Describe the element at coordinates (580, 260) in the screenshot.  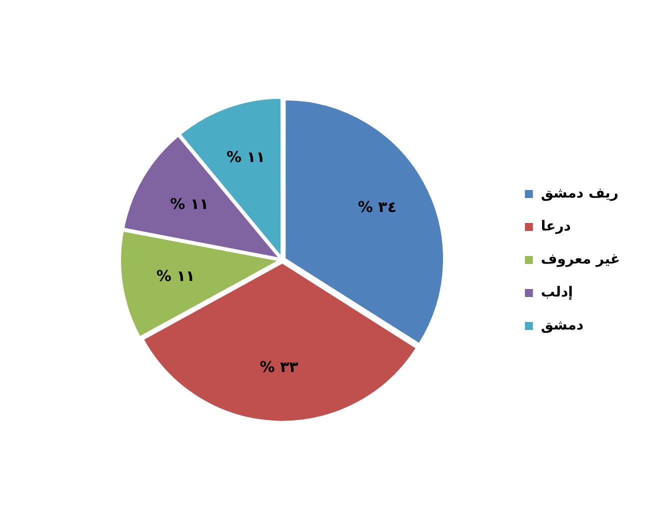
I see `legend-label: غير معروف` at that location.